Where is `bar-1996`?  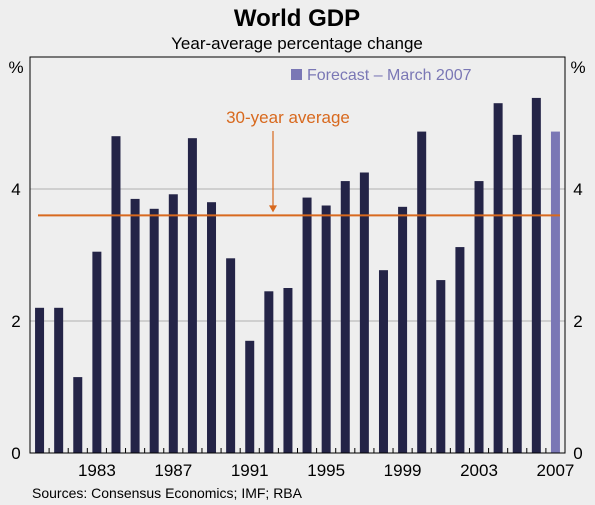 bar-1996 is located at coordinates (345, 317).